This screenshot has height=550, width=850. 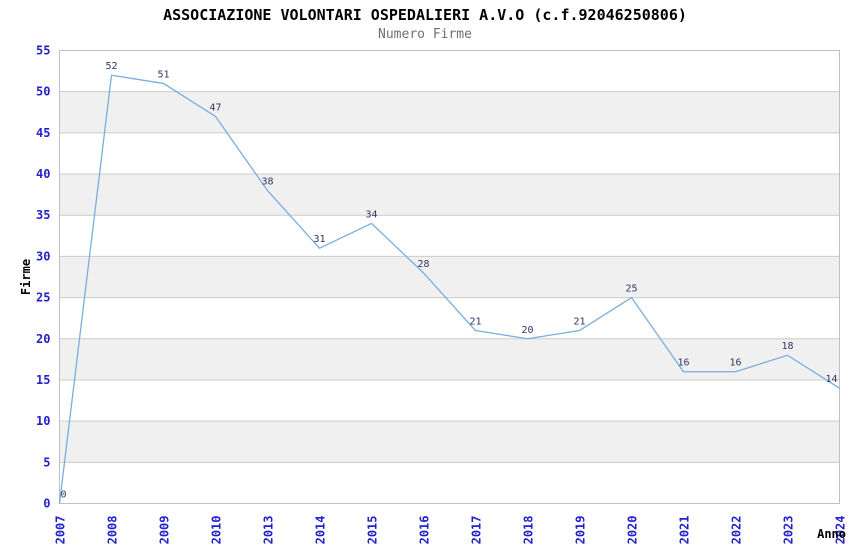 I want to click on point-label: 28, so click(x=423, y=264).